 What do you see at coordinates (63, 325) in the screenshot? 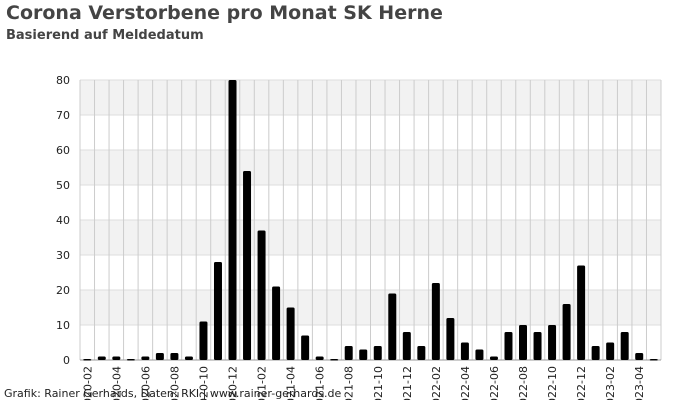
I see `y-tick-label: 10` at bounding box center [63, 325].